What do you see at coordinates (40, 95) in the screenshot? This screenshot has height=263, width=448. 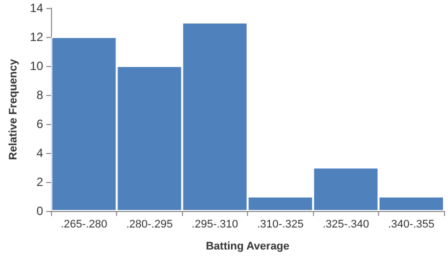 I see `y-tick-label: 8` at bounding box center [40, 95].